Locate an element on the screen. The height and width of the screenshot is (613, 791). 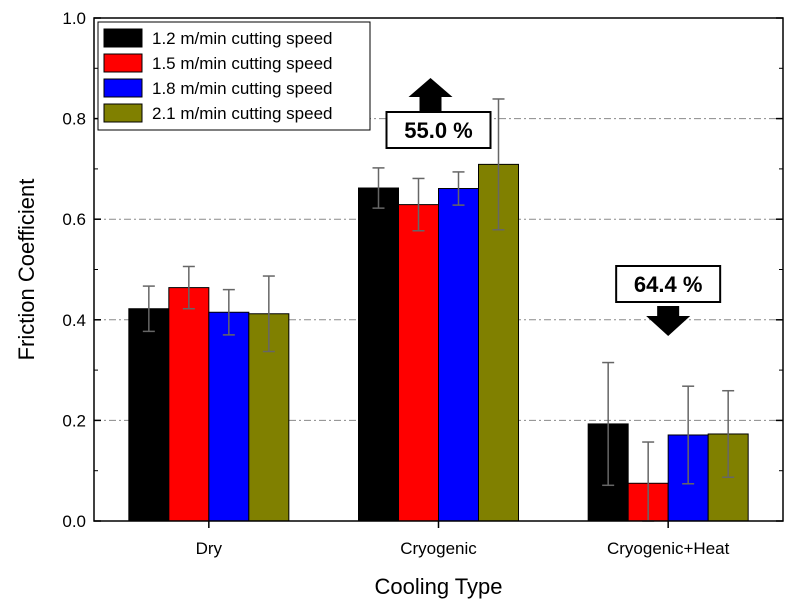
x-tick-label: Cryogenic+Heat is located at coordinates (668, 548).